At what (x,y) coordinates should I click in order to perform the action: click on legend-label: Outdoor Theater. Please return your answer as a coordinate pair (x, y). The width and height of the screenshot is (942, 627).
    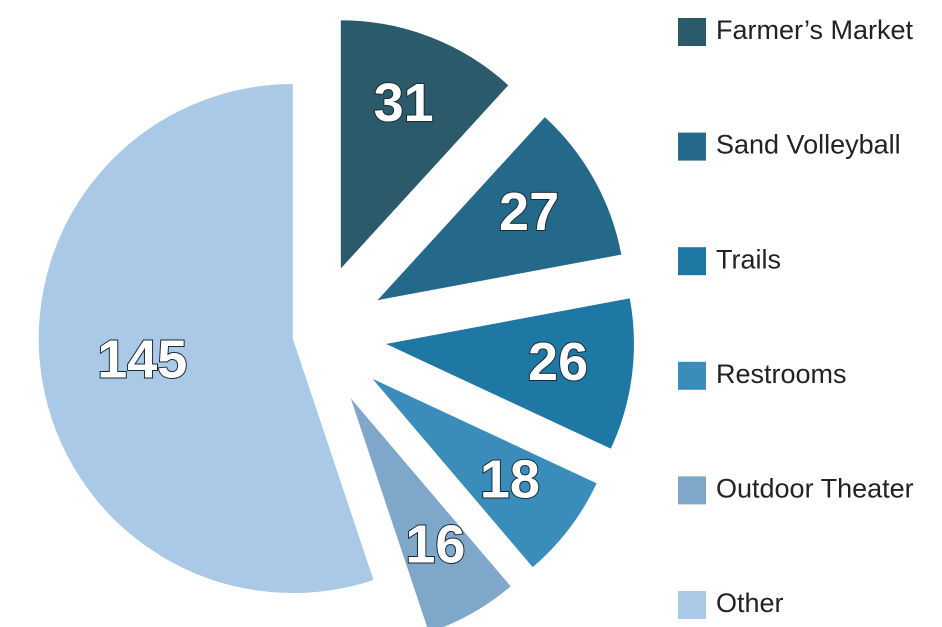
    Looking at the image, I should click on (815, 489).